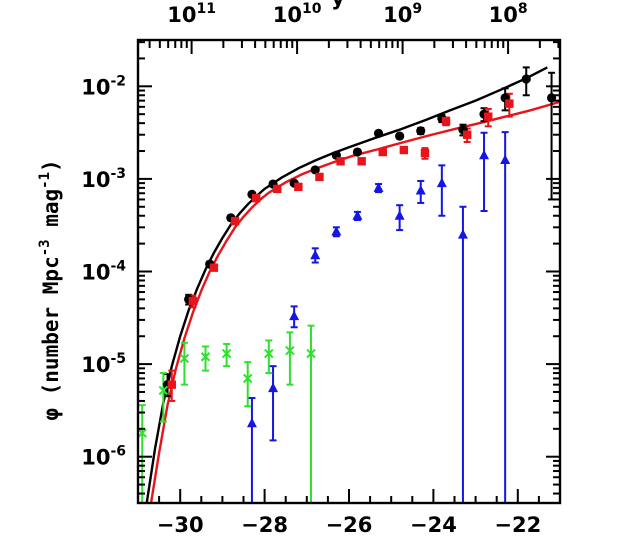 Image resolution: width=620 pixels, height=548 pixels. Describe the element at coordinates (50, 289) in the screenshot. I see `y-axis-label: φ (number Mpc-3 mag-1)` at that location.